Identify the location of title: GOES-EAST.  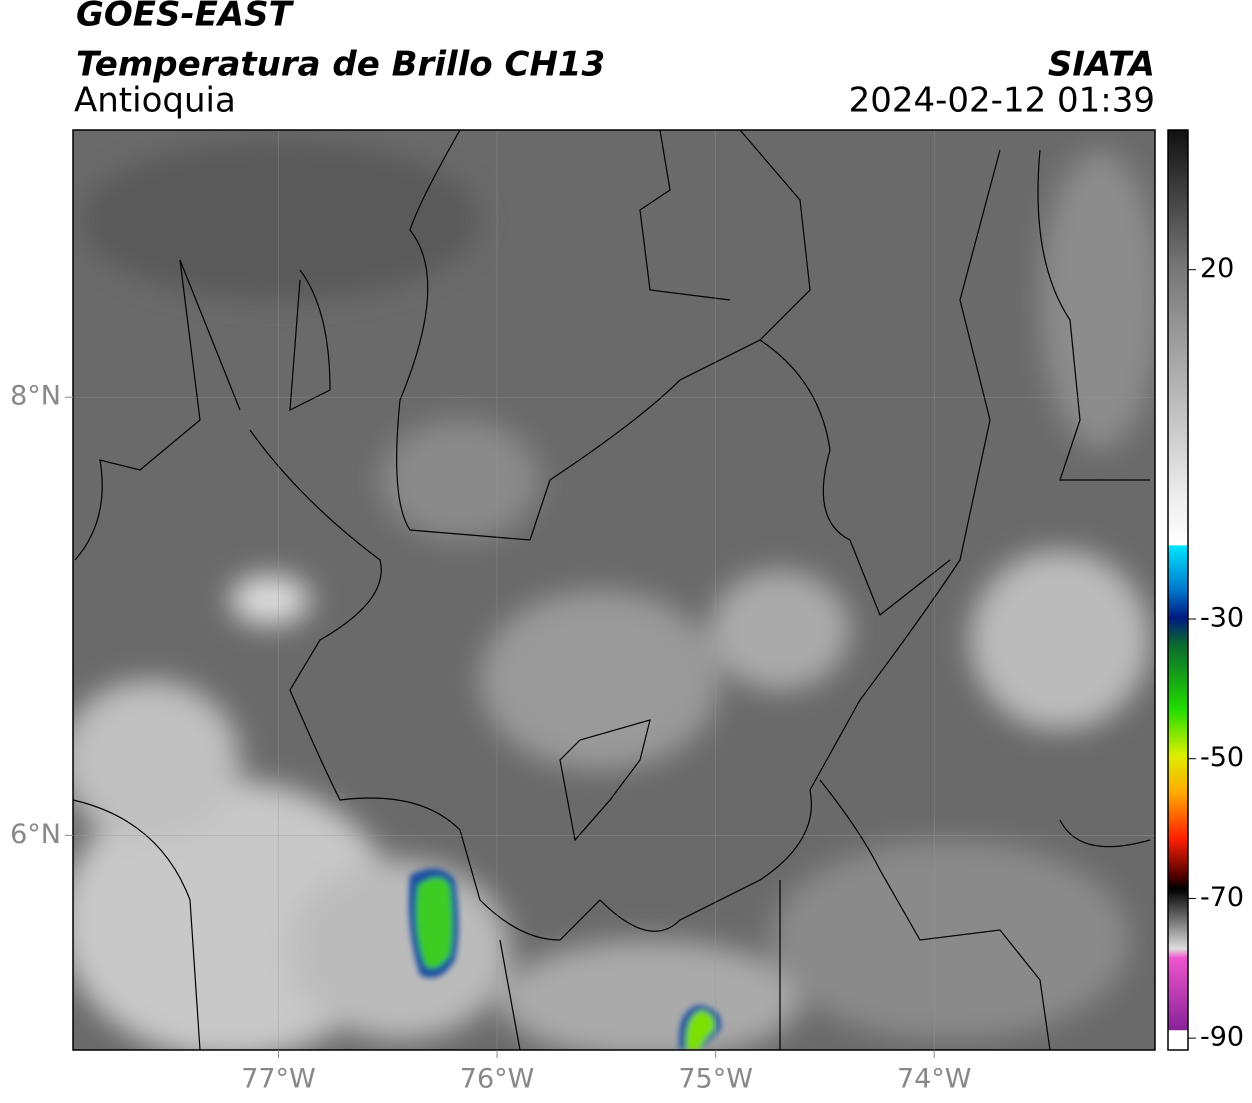
(185, 17).